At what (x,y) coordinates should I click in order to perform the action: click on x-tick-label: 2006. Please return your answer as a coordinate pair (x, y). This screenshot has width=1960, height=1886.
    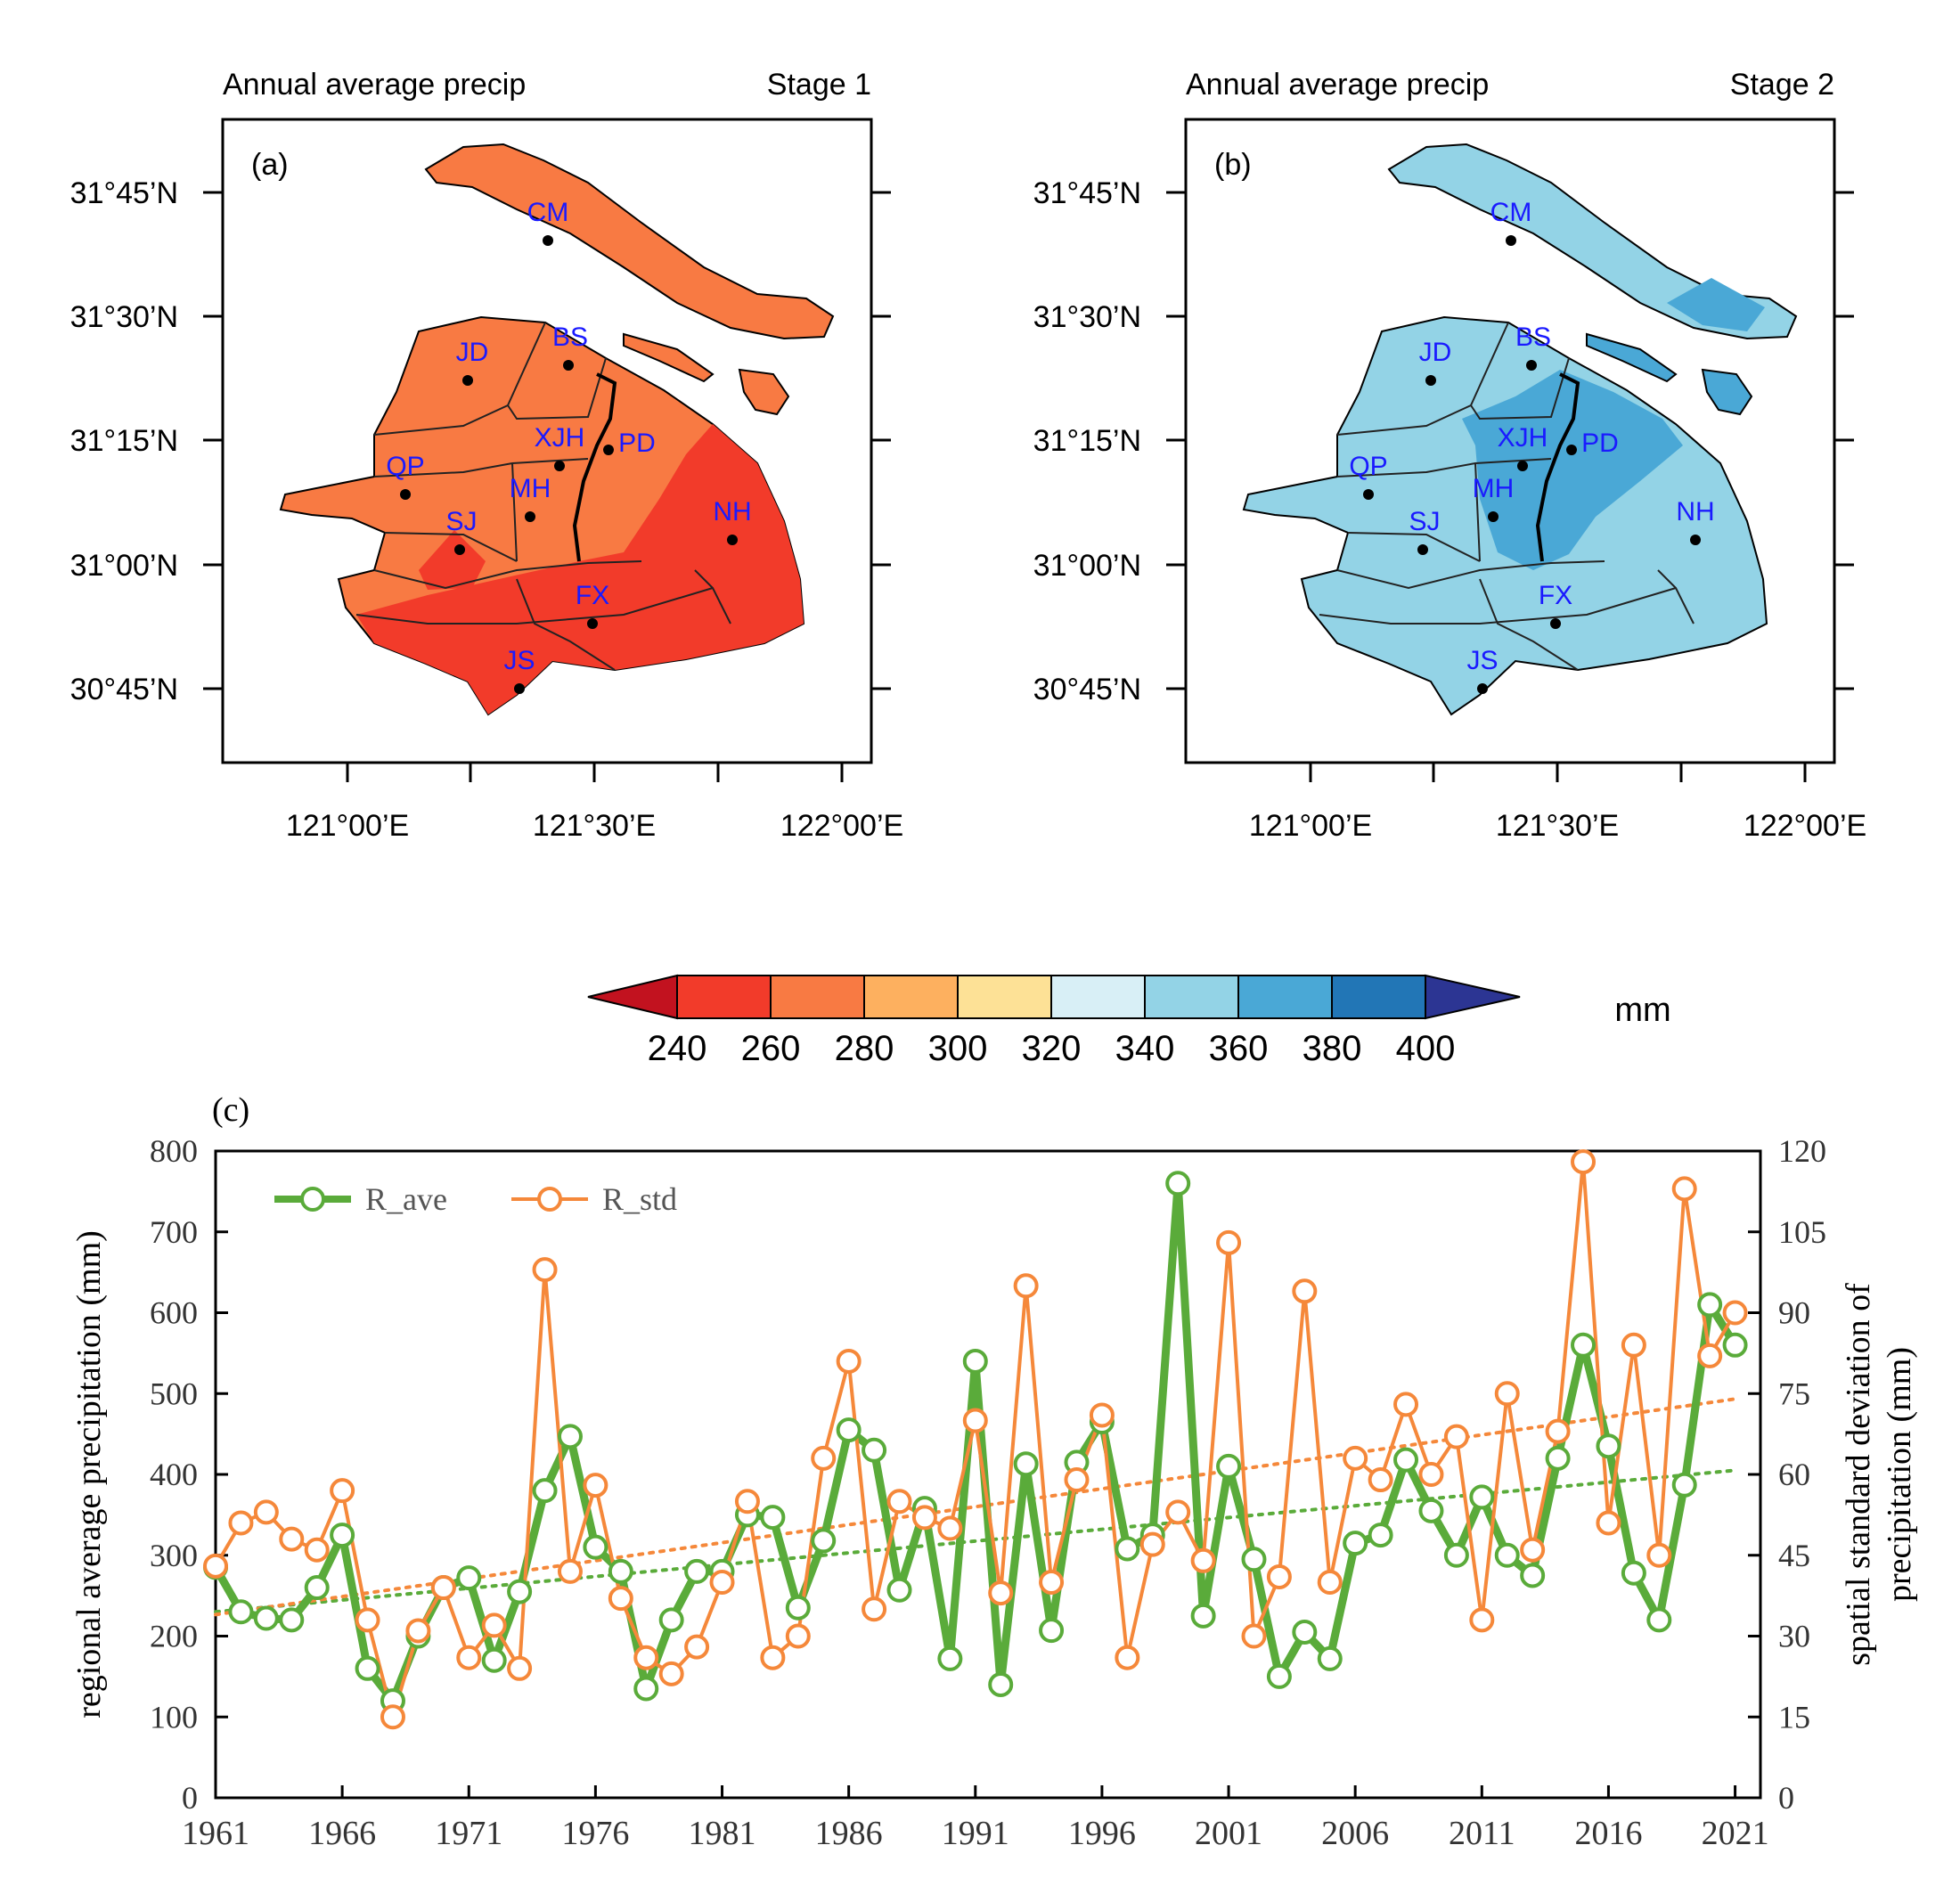
    Looking at the image, I should click on (1355, 1833).